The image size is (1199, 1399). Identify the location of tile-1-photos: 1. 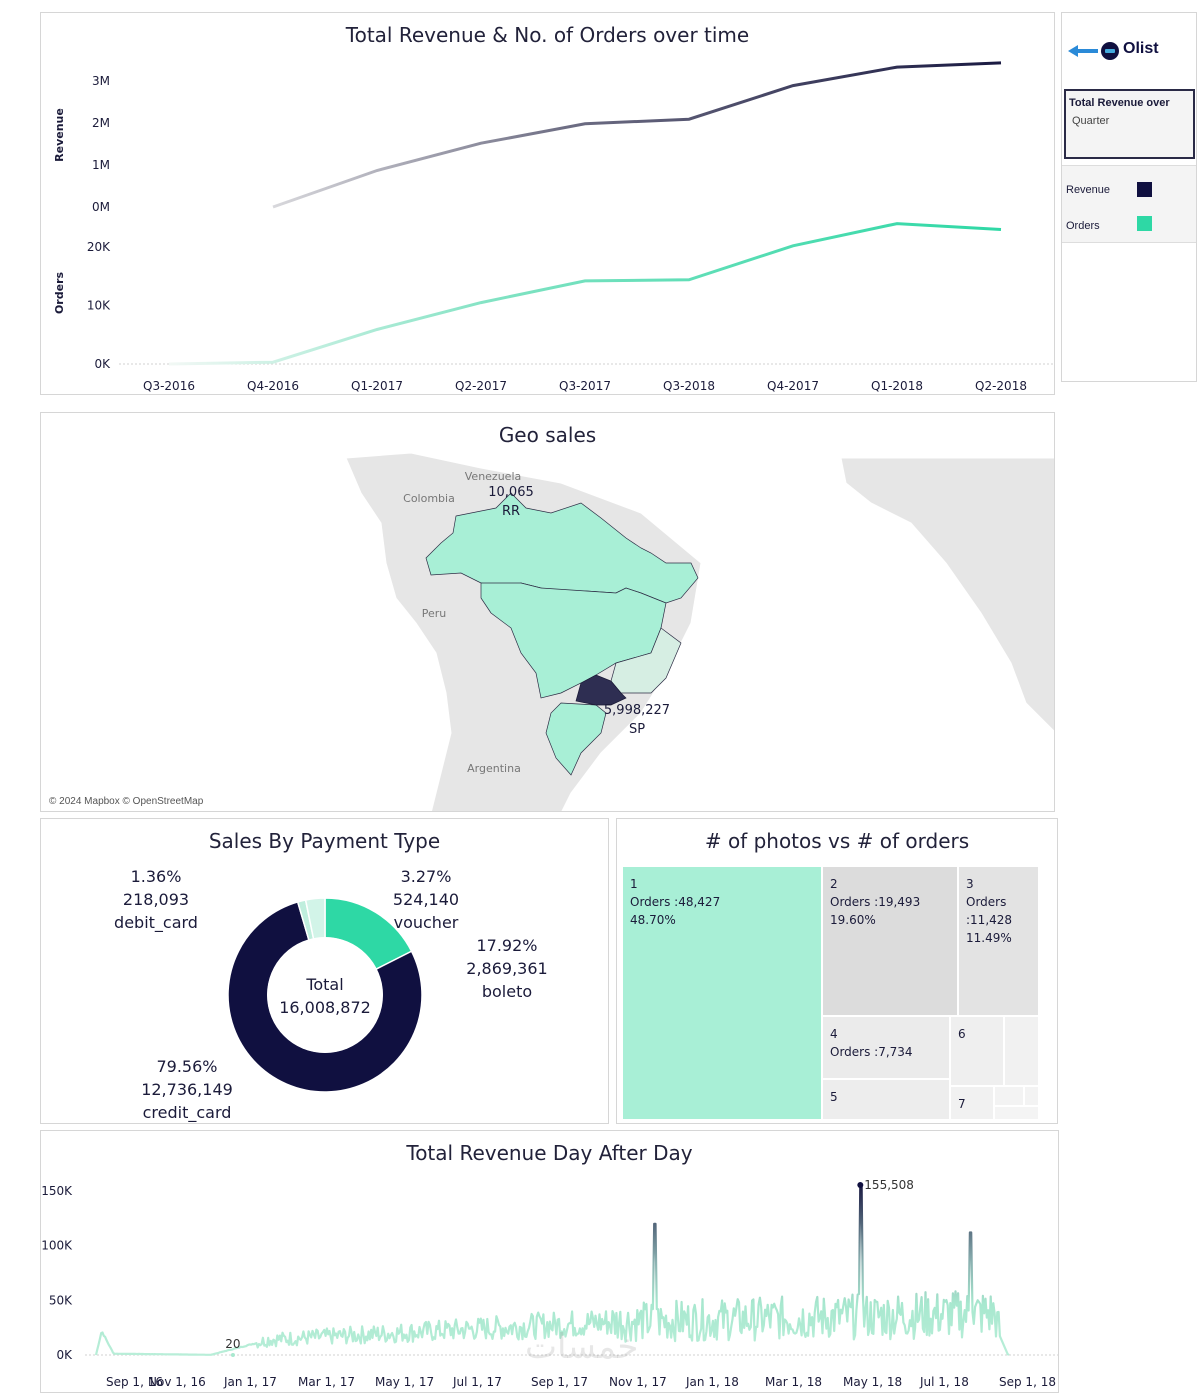
(634, 884).